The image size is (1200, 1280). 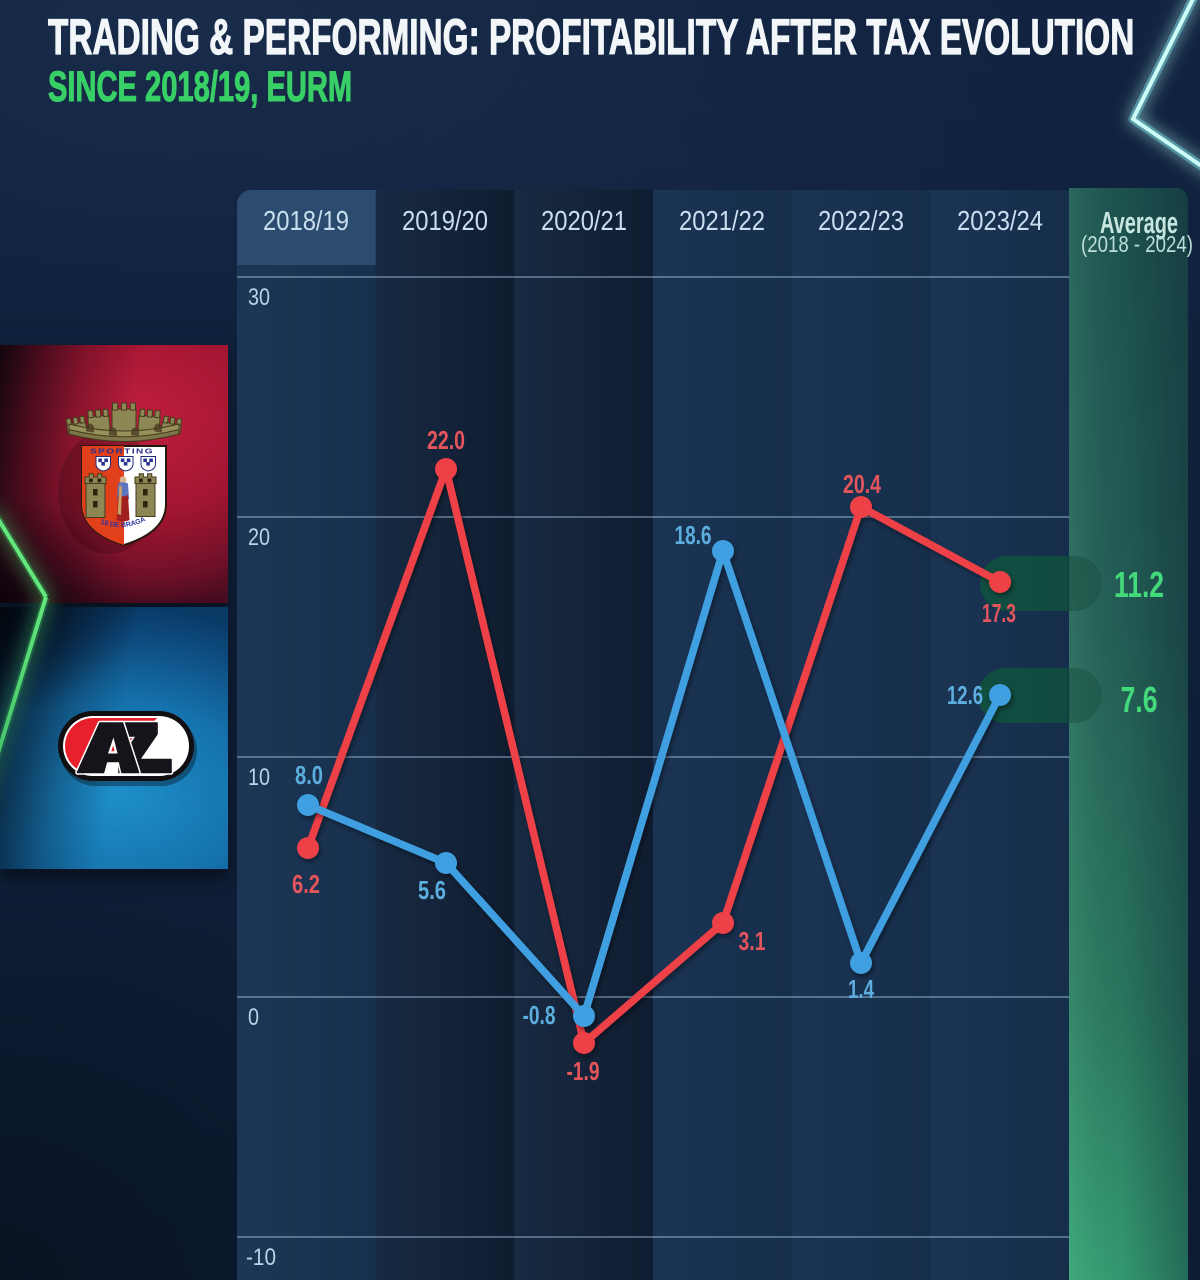 What do you see at coordinates (539, 1015) in the screenshot?
I see `svg-text: -0.8` at bounding box center [539, 1015].